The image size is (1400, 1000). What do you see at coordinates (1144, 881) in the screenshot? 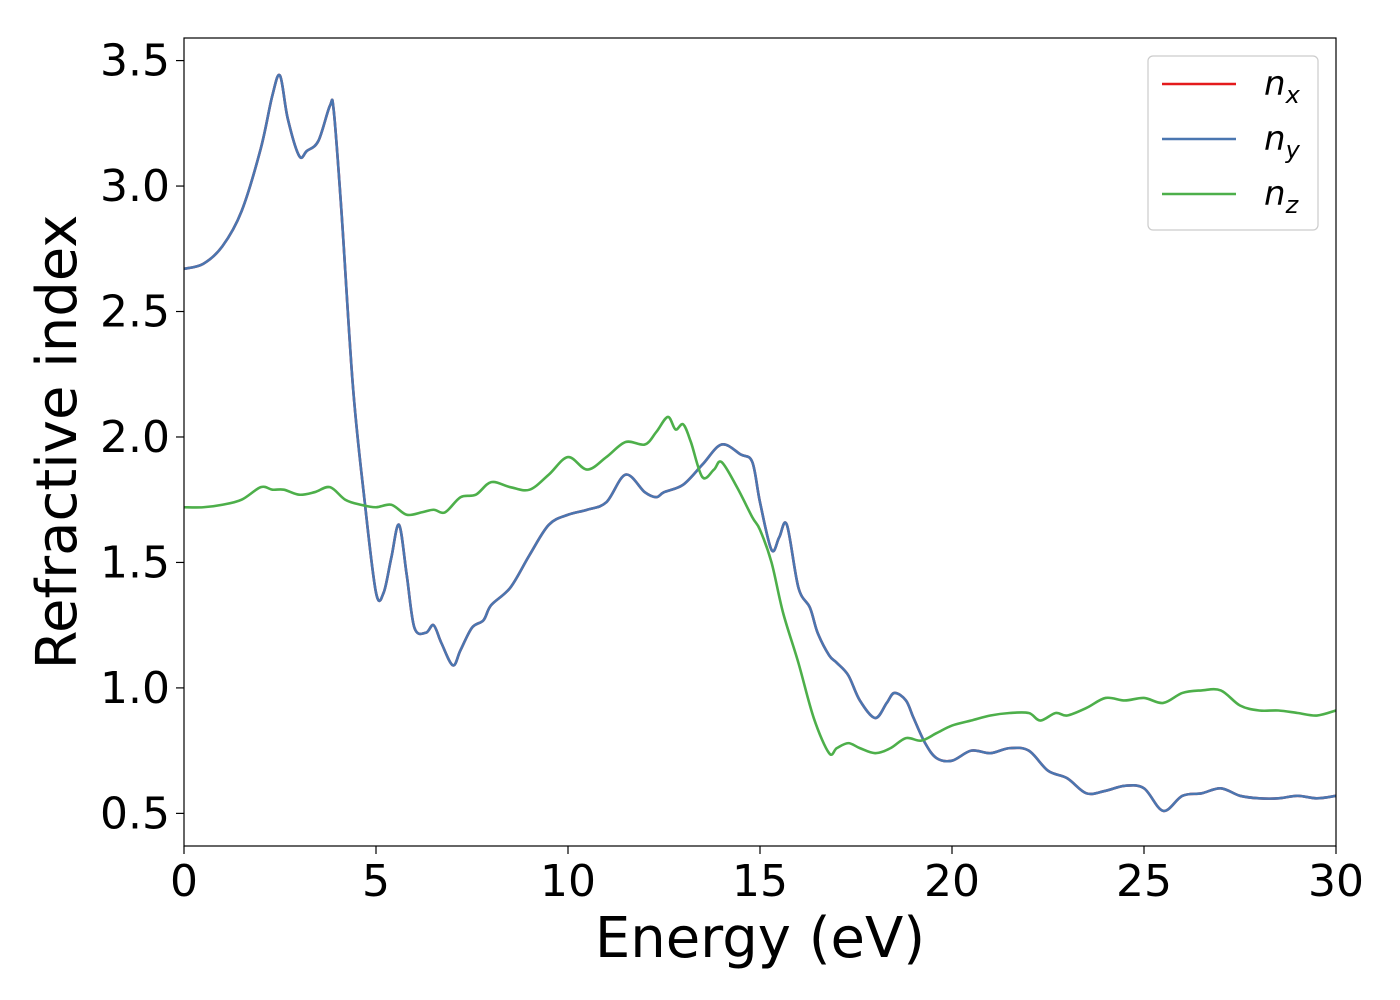
I see `x-tick-label: 25` at bounding box center [1144, 881].